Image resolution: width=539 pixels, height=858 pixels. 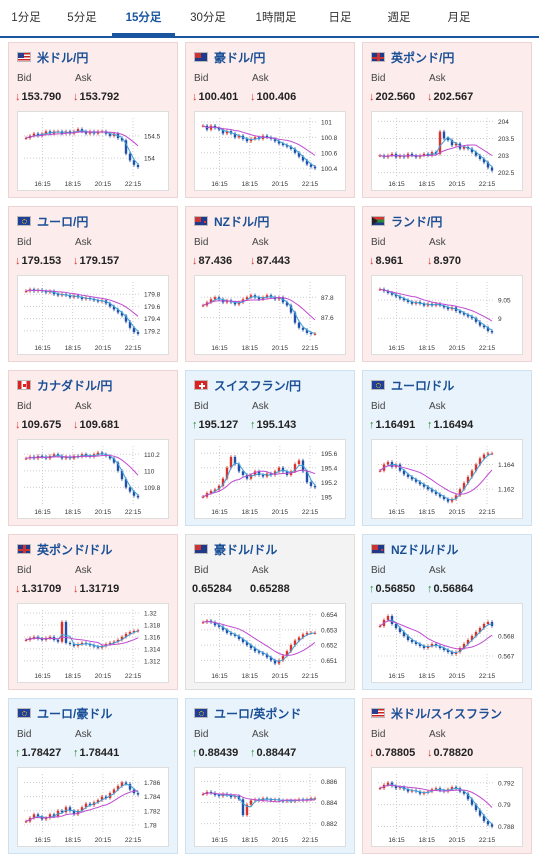 I want to click on mini-chart: 179.8 179.6 179.4 179.2 16:15 18:15 20:15 22:15, so click(x=93, y=315).